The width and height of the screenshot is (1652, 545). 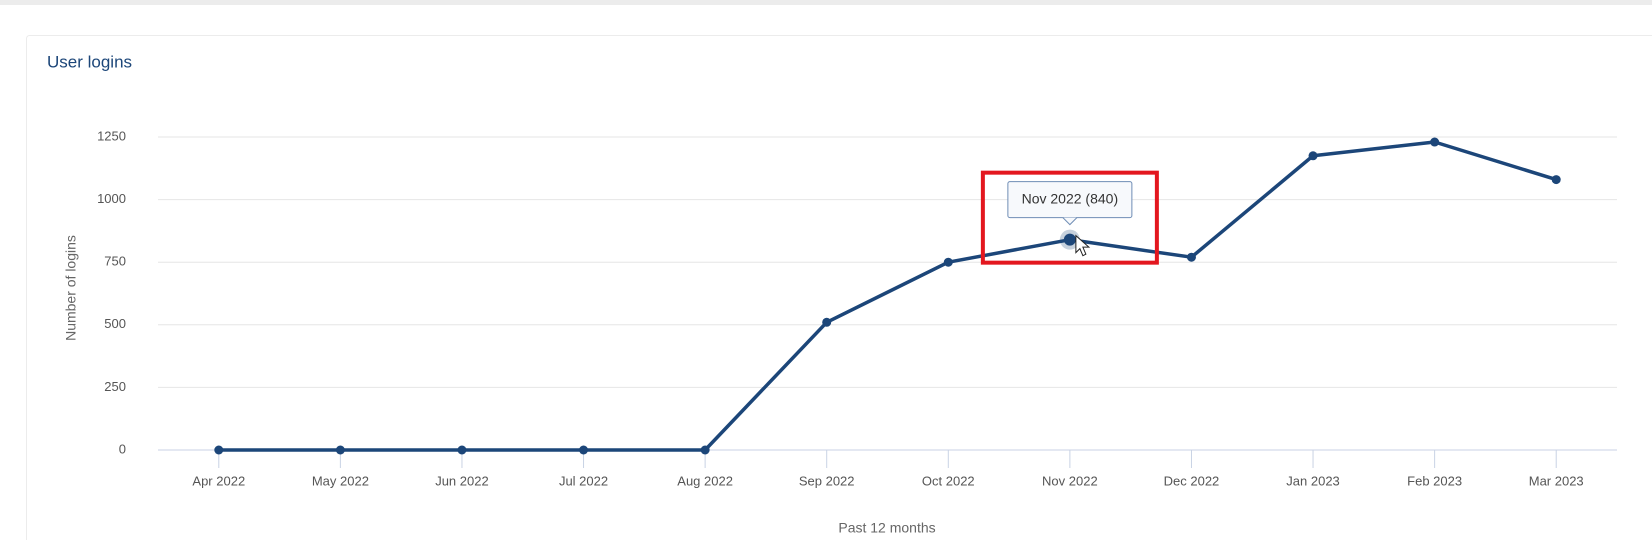 I want to click on x-tick-label: Jan 2023, so click(x=1313, y=480).